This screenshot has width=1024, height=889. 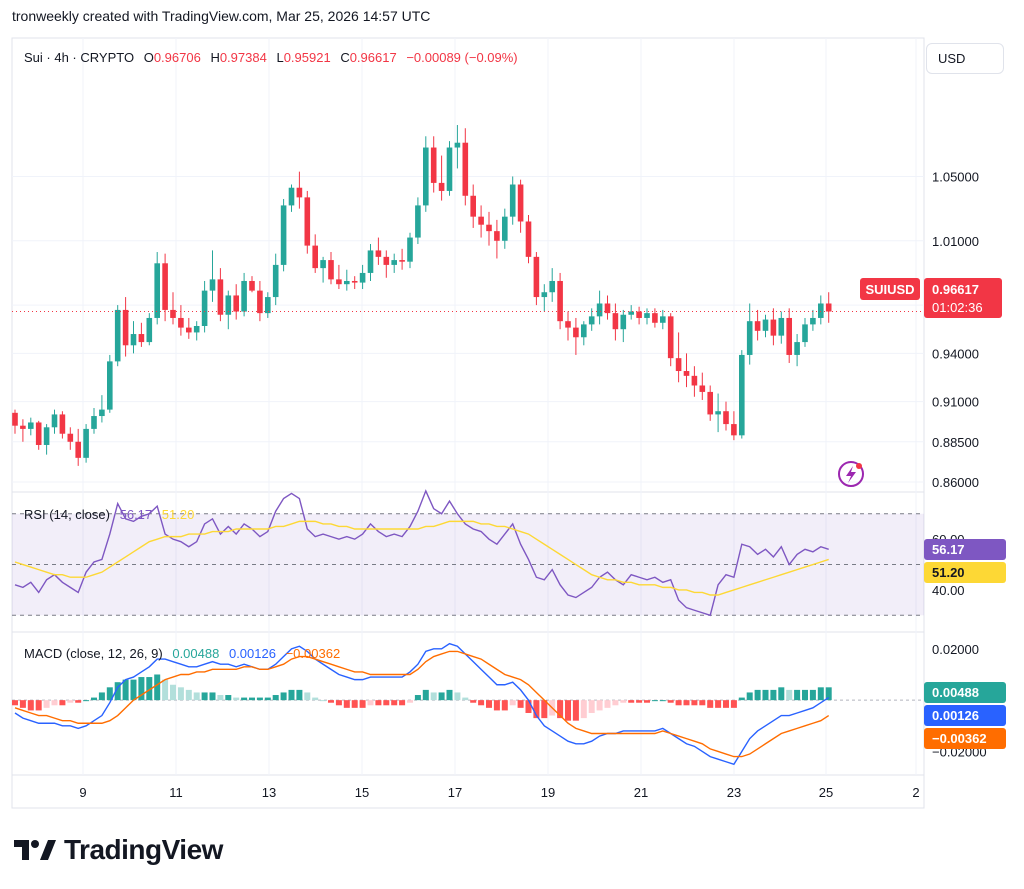 What do you see at coordinates (421, 558) in the screenshot?
I see `rsi-ma-line` at bounding box center [421, 558].